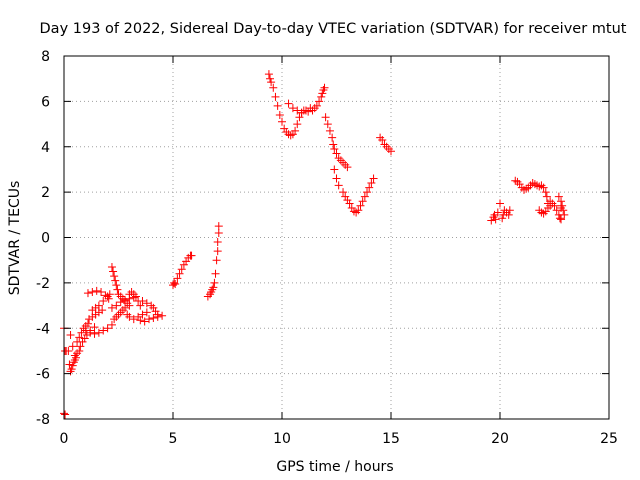  I want to click on x-tick-label: 0, so click(64, 439).